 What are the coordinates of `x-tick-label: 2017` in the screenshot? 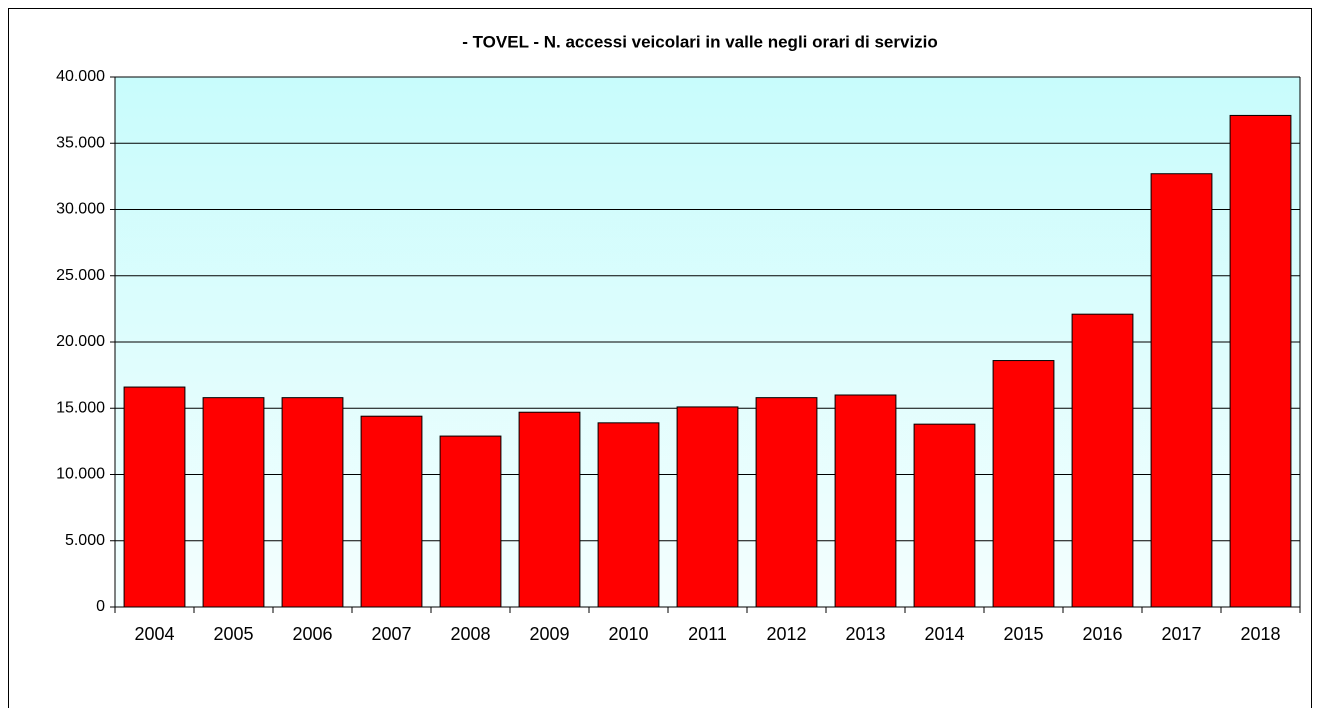 It's located at (1181, 634).